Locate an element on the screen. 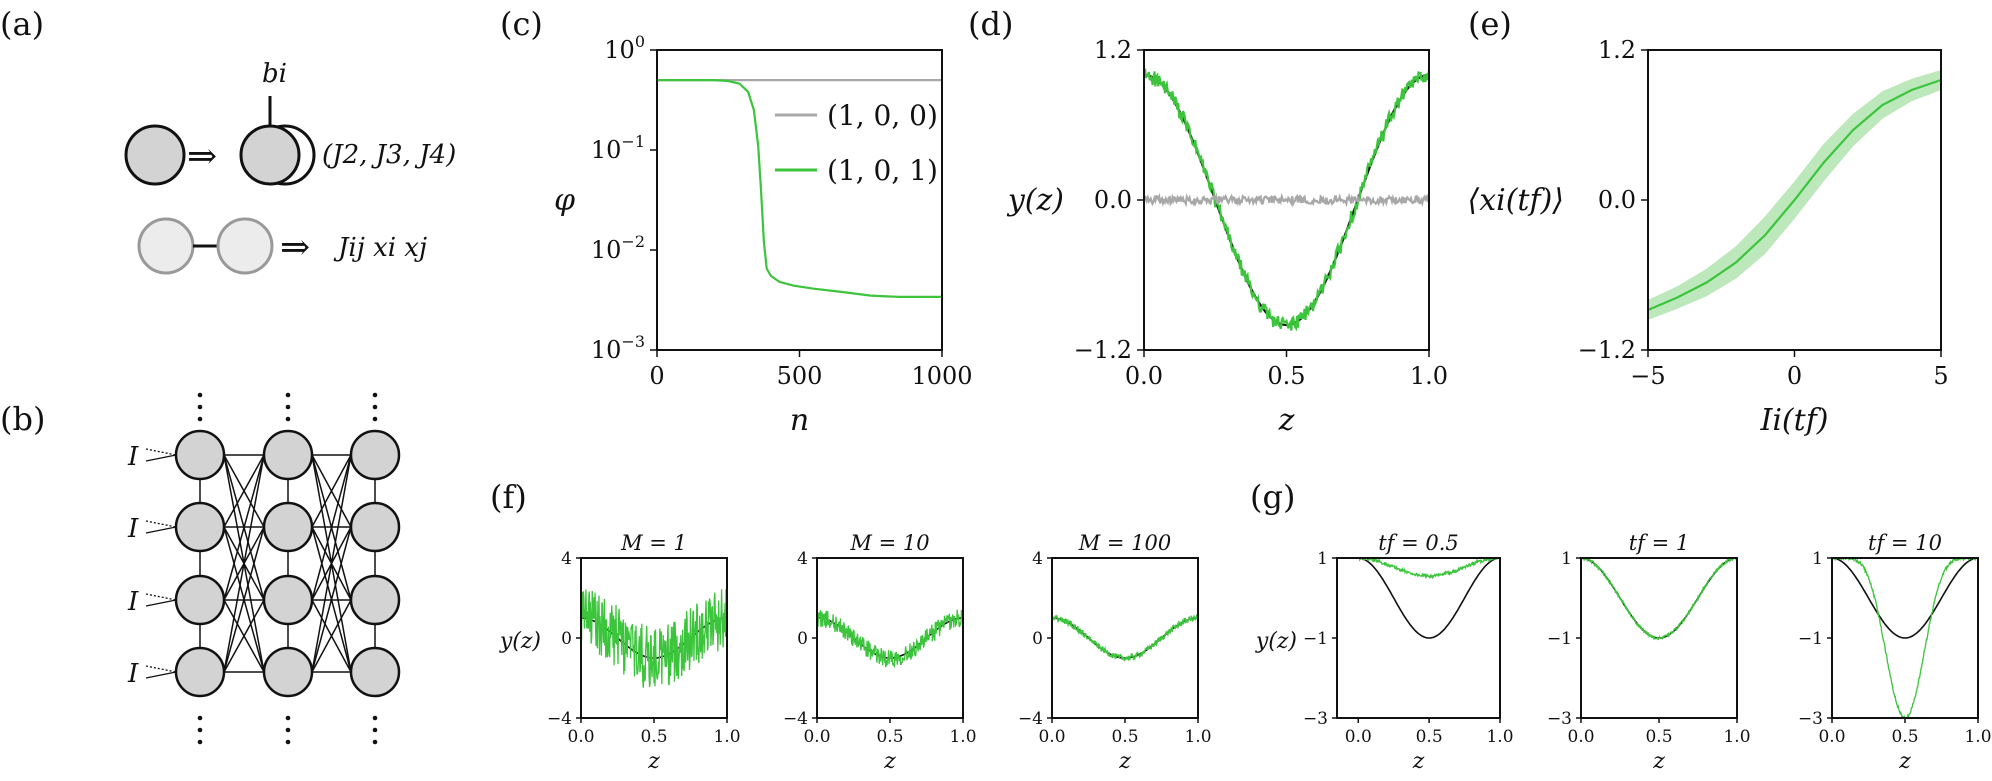 This screenshot has width=1992, height=781. y-tick-label: −1 is located at coordinates (1810, 639).